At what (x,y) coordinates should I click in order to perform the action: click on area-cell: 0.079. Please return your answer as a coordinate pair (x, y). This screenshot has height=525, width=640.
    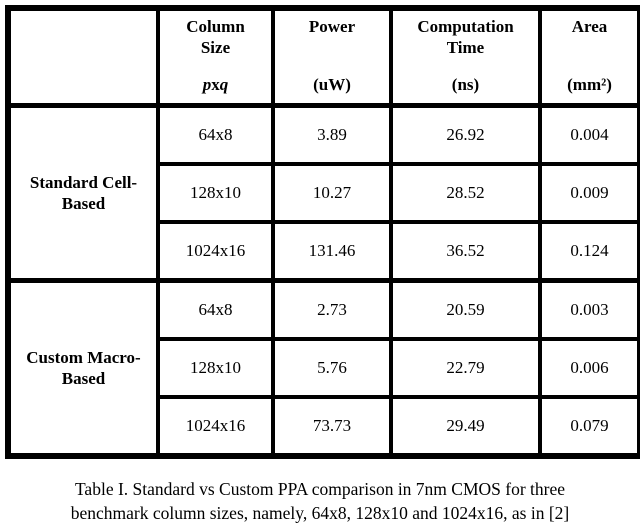
    Looking at the image, I should click on (589, 426).